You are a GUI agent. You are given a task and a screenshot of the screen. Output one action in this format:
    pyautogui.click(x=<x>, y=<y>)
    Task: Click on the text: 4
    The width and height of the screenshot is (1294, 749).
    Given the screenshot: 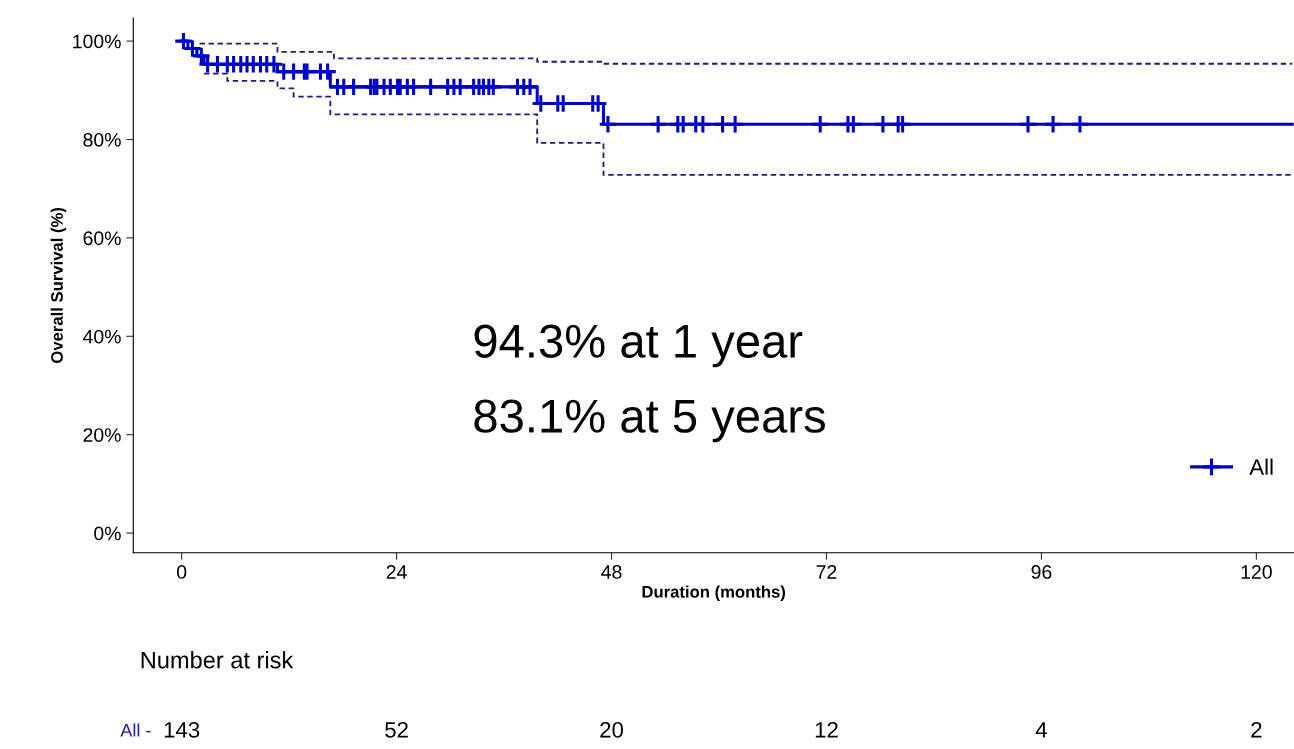 What is the action you would take?
    pyautogui.click(x=1041, y=730)
    